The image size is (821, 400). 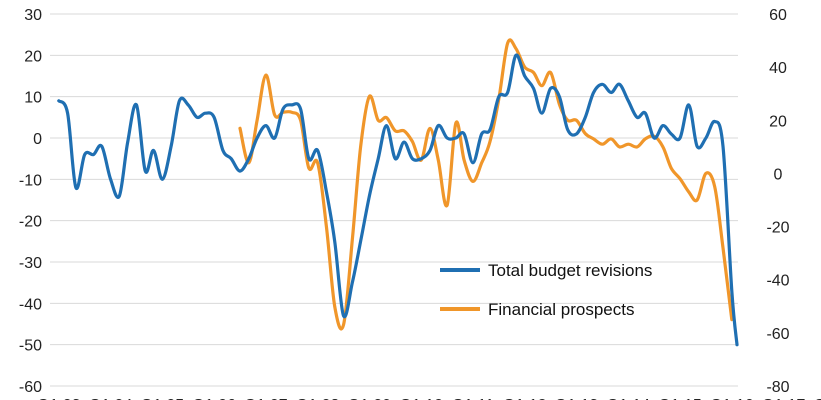 I want to click on right-tick-label: -20, so click(x=777, y=228).